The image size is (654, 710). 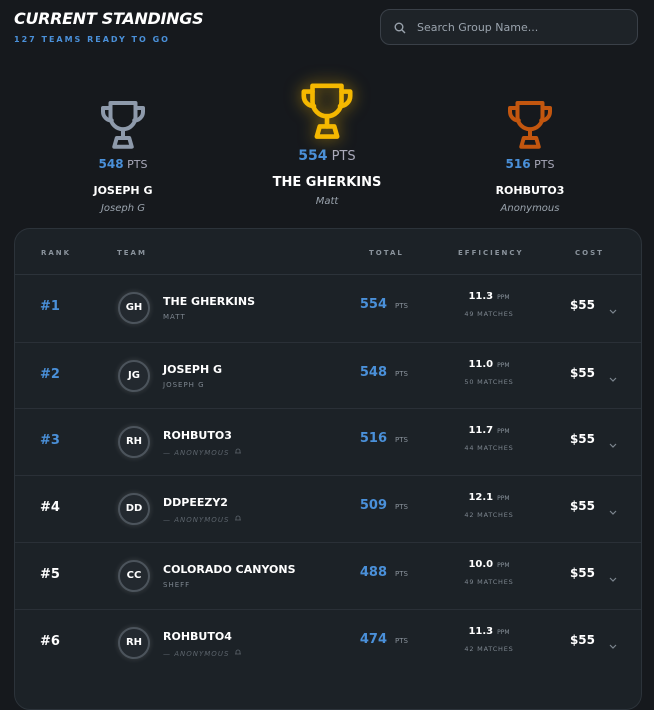 What do you see at coordinates (491, 253) in the screenshot?
I see `column-header: EFFICIENCY` at bounding box center [491, 253].